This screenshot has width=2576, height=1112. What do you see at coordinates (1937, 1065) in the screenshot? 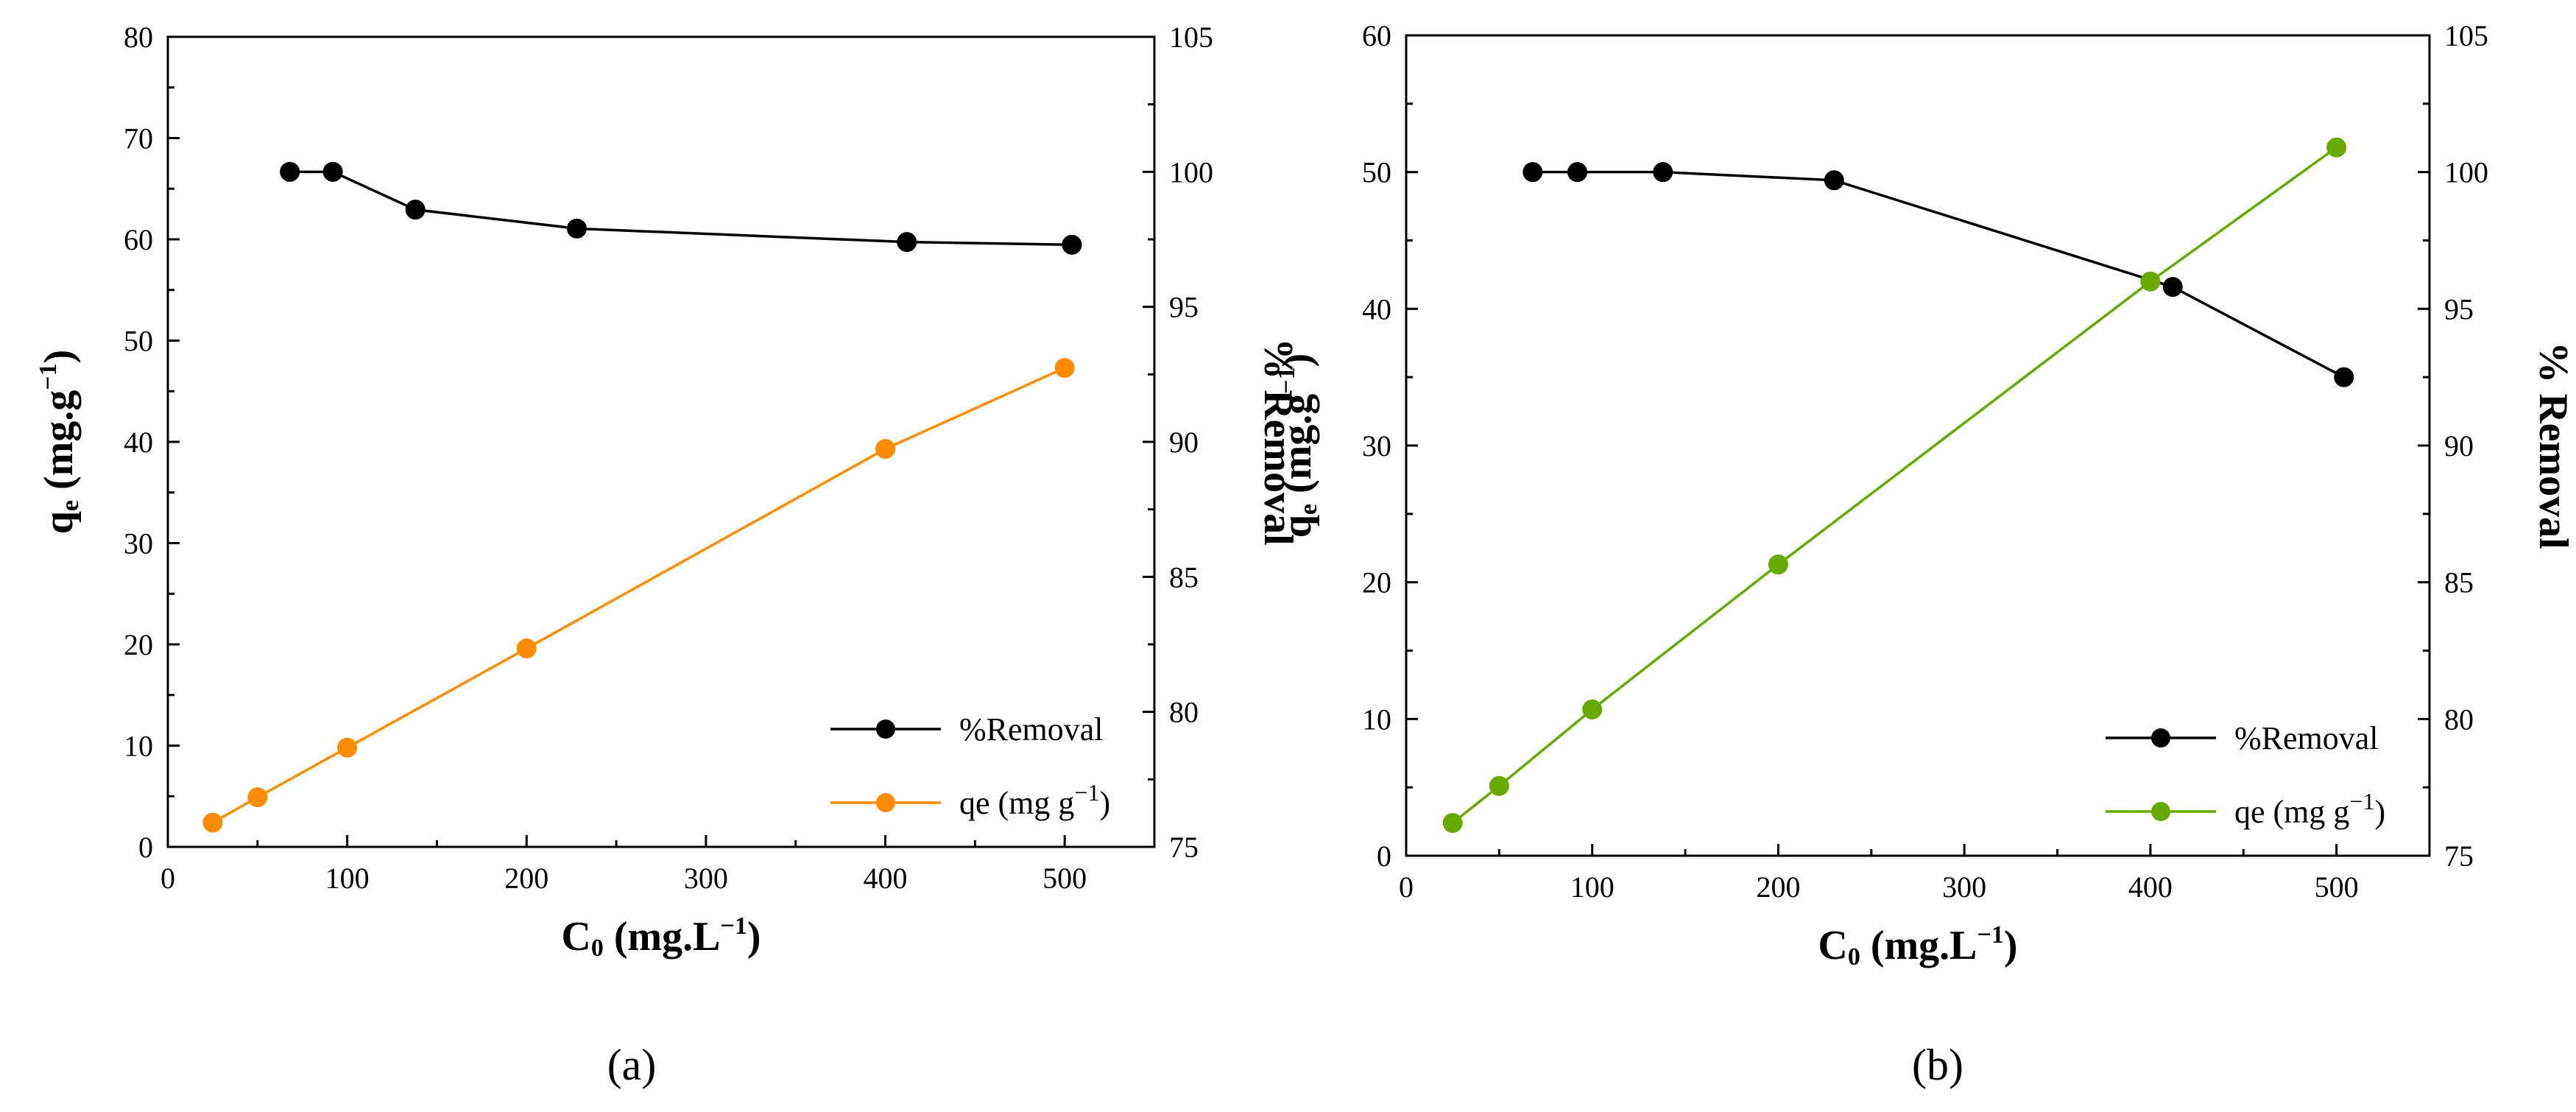
I see `panel-label: (b)` at bounding box center [1937, 1065].